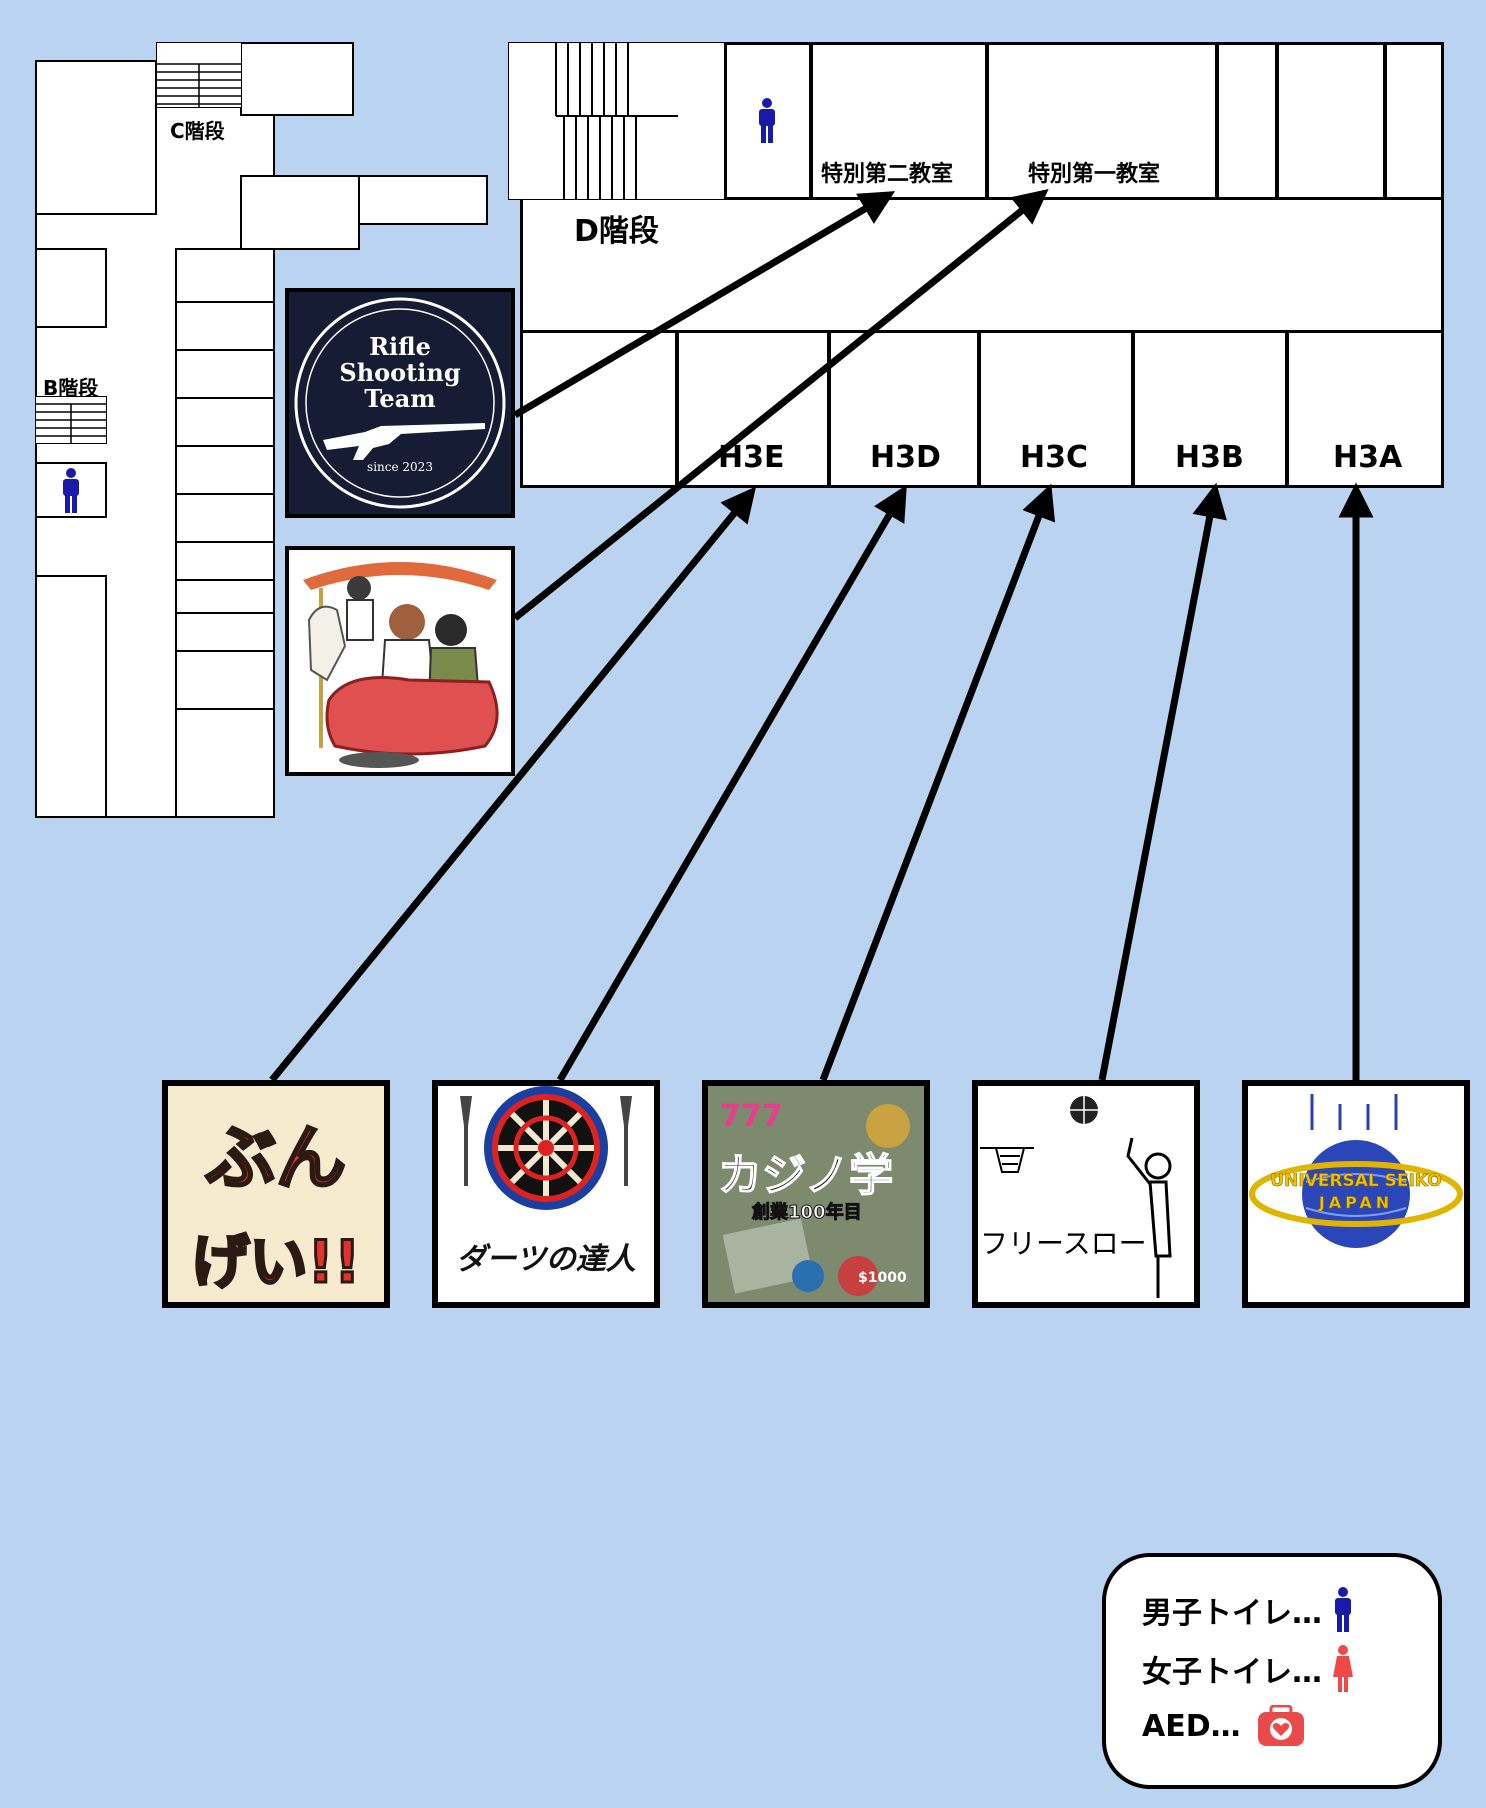  I want to click on exhibit-casino: 777 カジノ学 創業100年目 $1000, so click(816, 1194).